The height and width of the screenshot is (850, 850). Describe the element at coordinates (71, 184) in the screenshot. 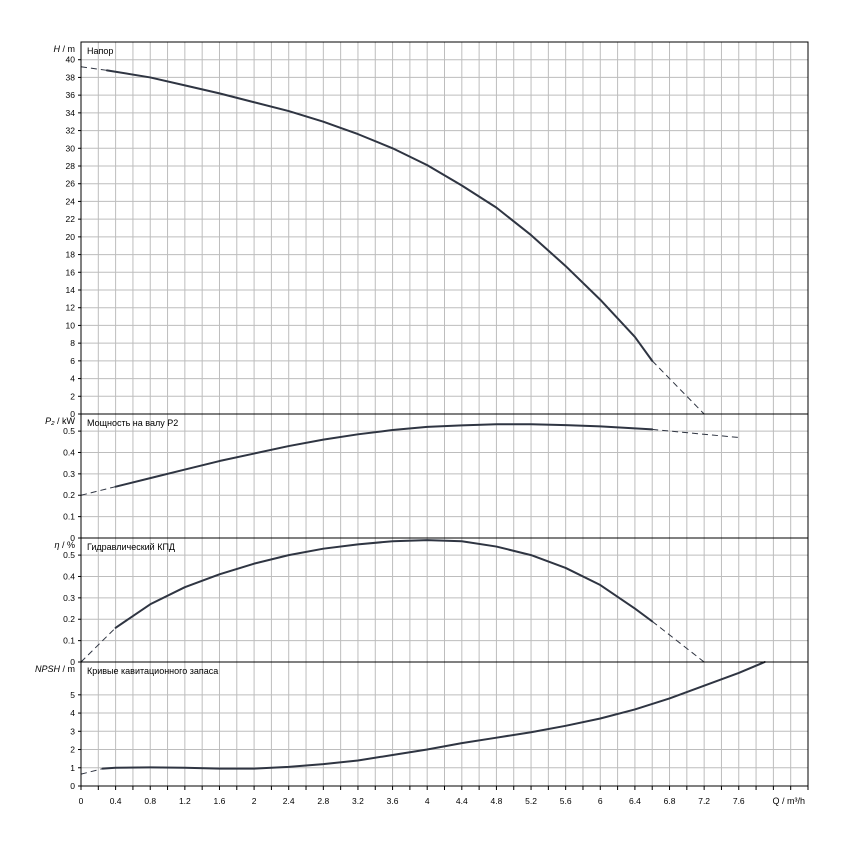

I see `panel-1-ytick-label: 26` at that location.